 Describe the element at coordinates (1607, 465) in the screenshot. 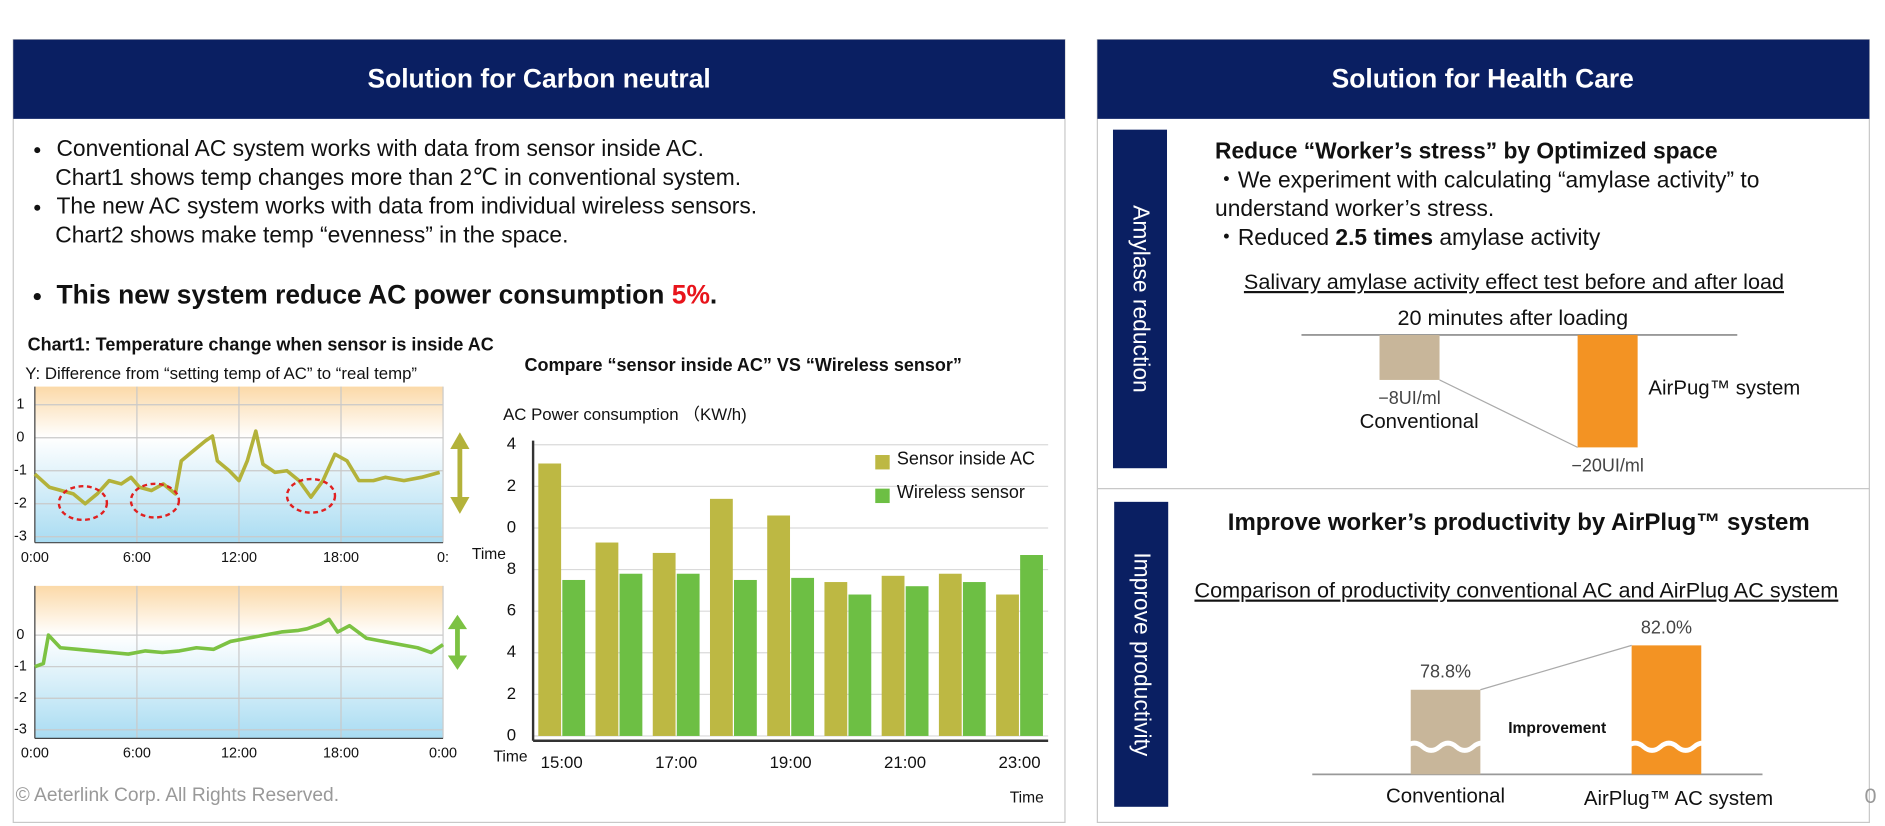

I see `value-label: −20UI/ml` at that location.